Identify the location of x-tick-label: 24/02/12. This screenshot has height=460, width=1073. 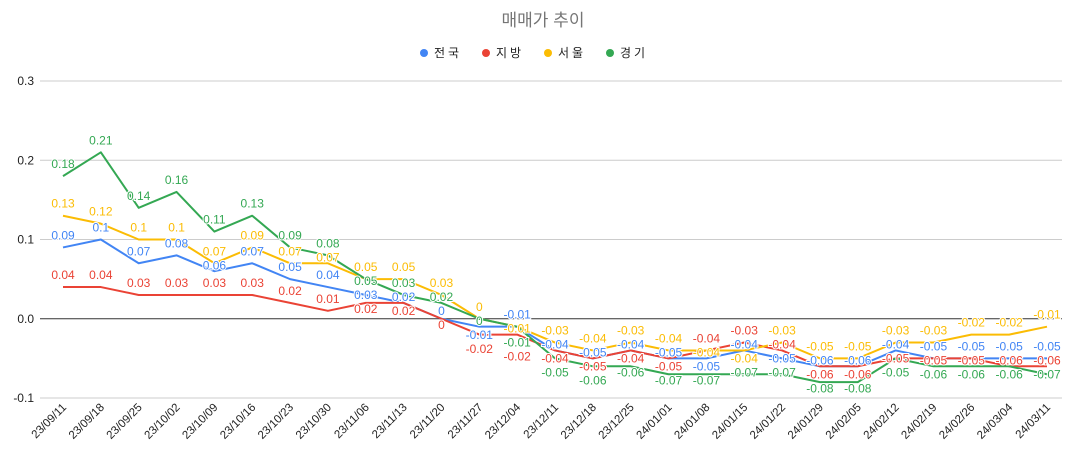
(882, 422).